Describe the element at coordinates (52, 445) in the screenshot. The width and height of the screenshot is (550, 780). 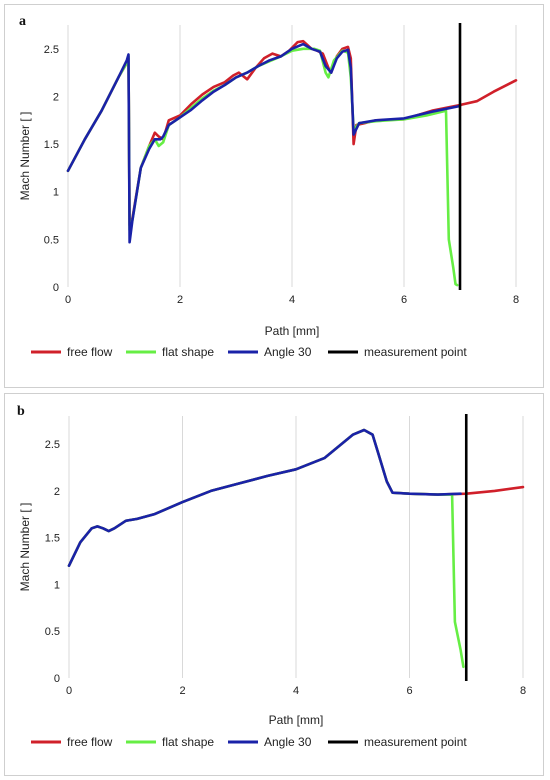
I see `y-tick-label-b-5: 2.5` at that location.